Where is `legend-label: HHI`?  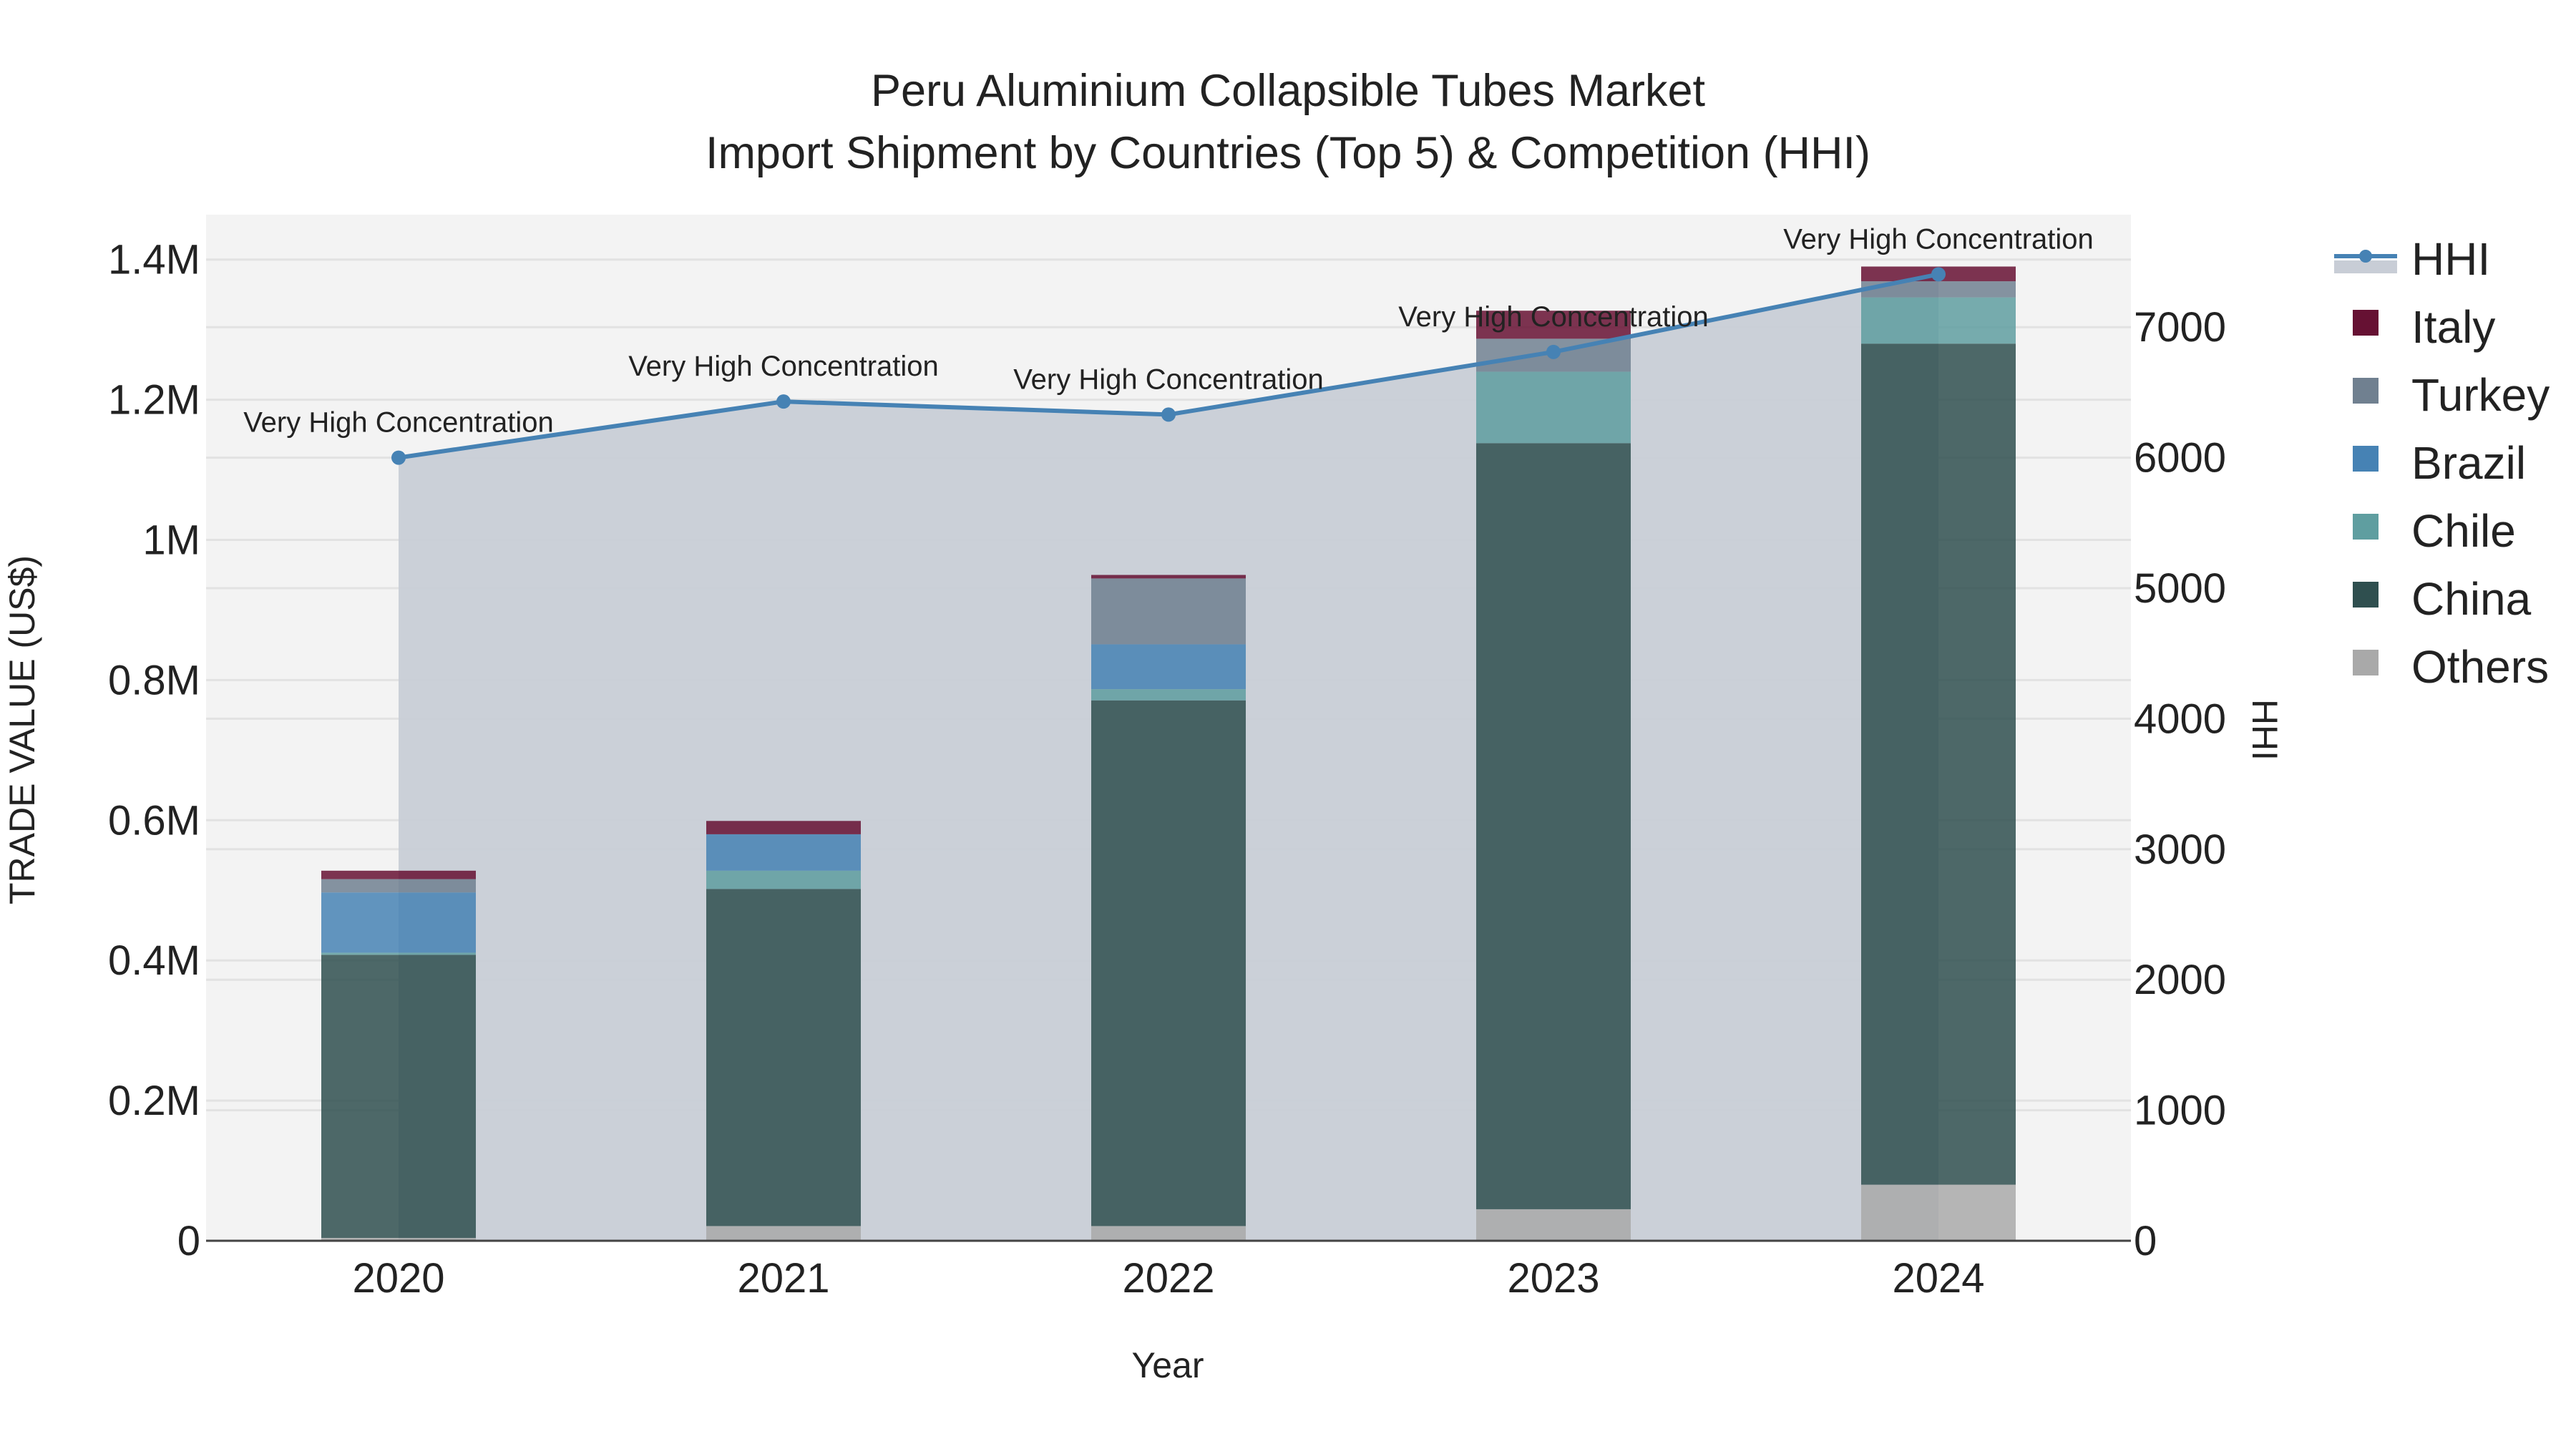
legend-label: HHI is located at coordinates (2450, 259).